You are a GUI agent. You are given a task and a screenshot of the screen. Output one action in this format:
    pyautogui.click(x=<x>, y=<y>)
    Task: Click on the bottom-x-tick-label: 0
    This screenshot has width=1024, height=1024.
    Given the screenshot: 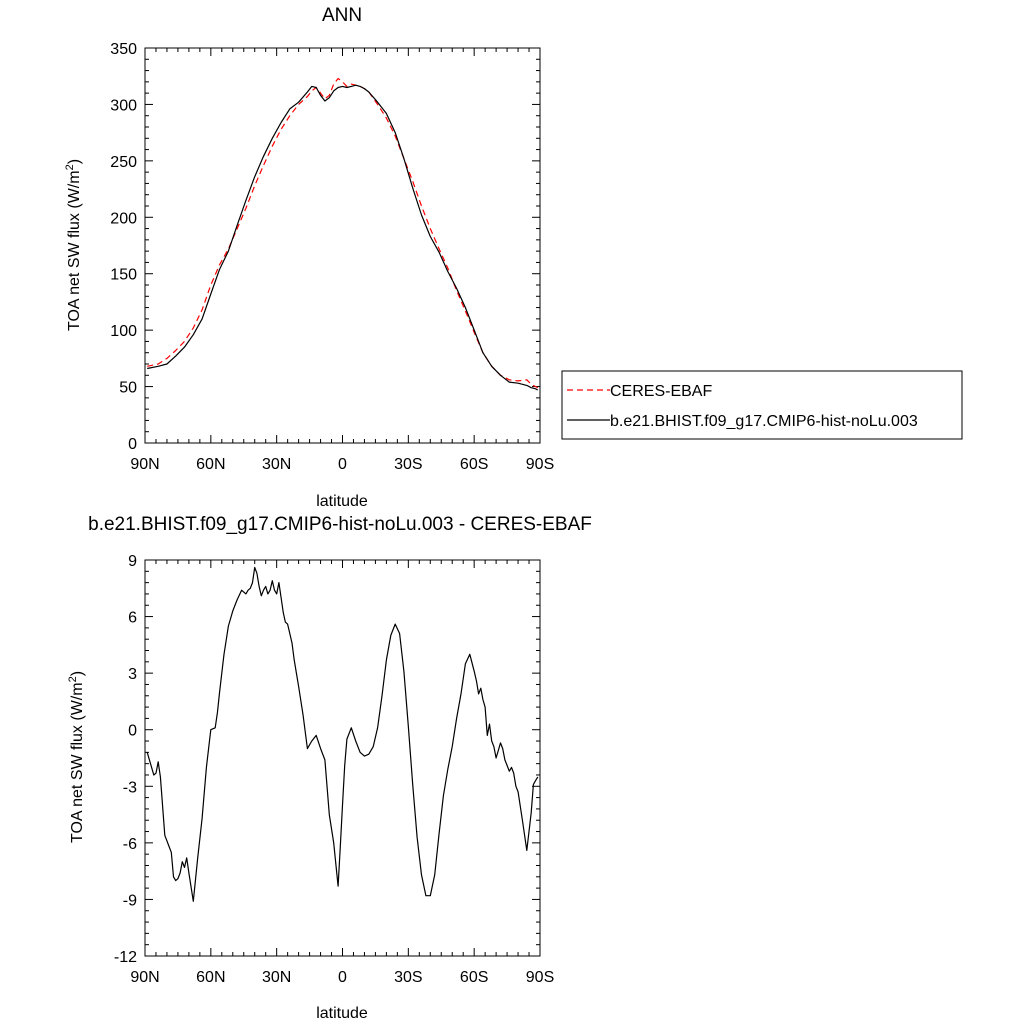 What is the action you would take?
    pyautogui.click(x=342, y=977)
    